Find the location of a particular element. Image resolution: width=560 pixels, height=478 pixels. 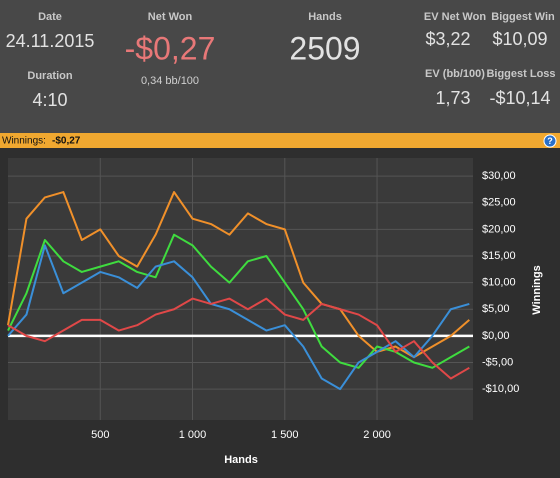

y-axis-title: Winnings is located at coordinates (537, 289).